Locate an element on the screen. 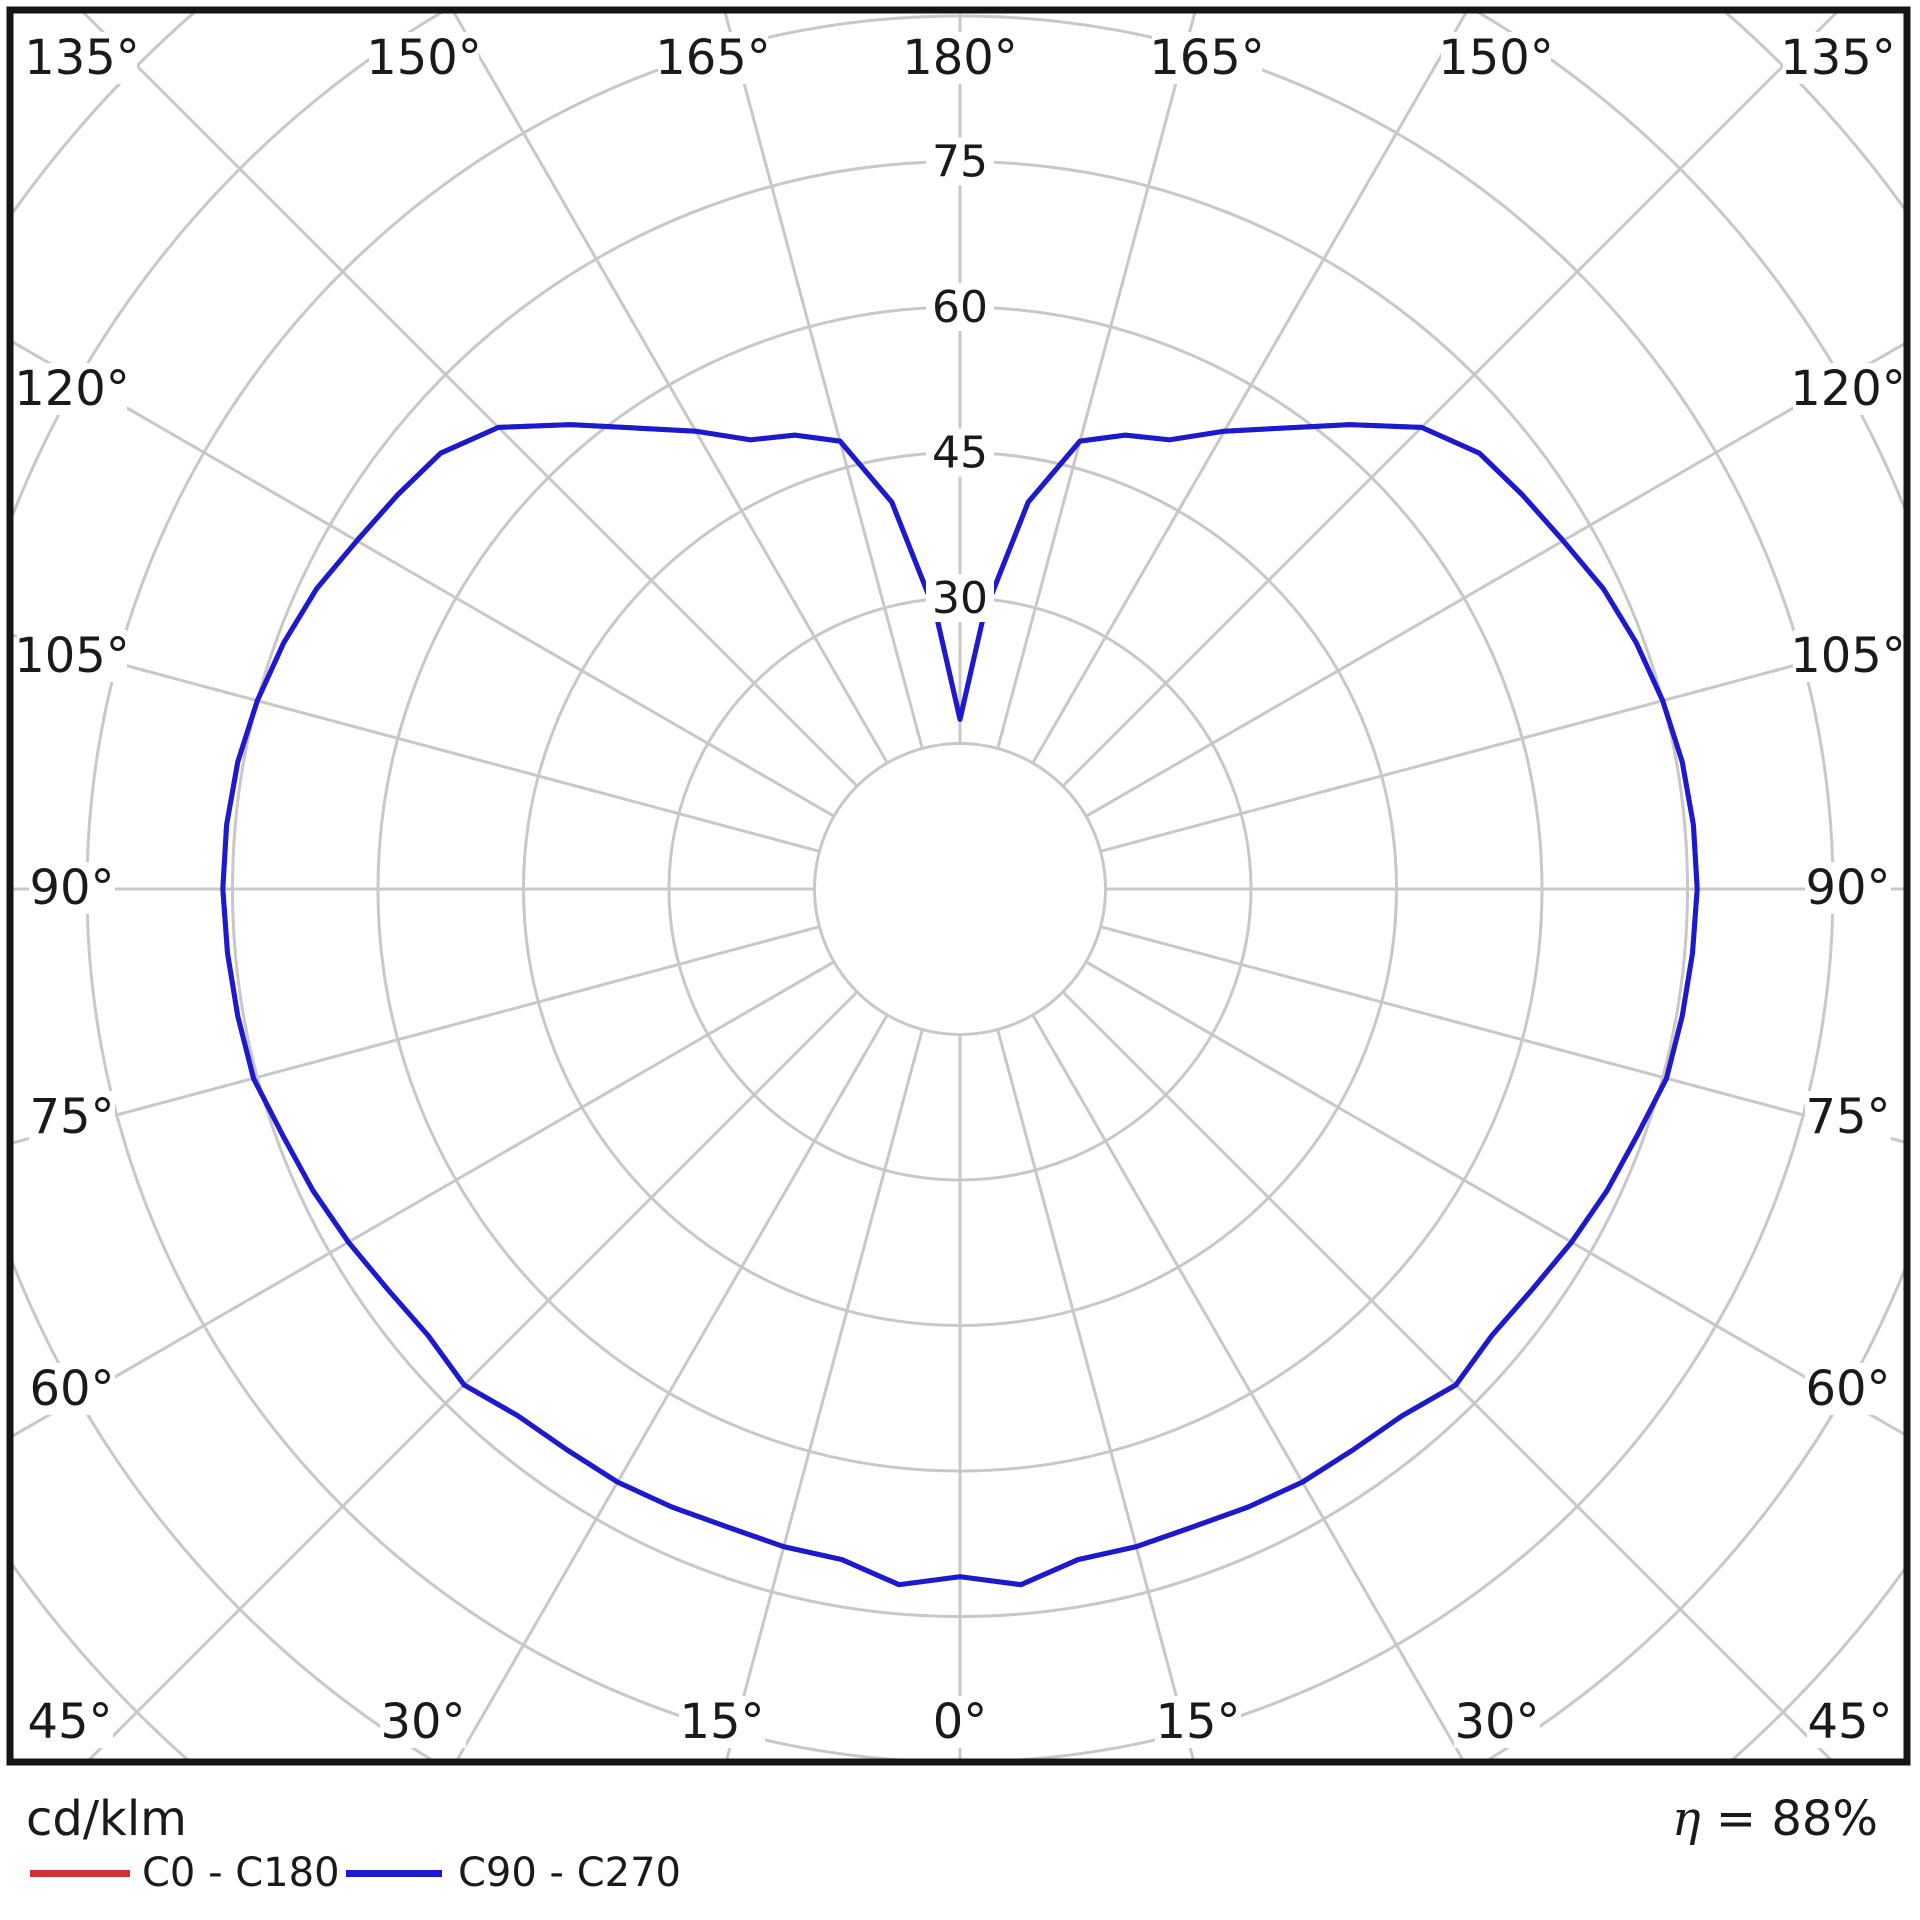 This screenshot has width=1920, height=1920. c0-c180-line-swatch is located at coordinates (80, 1873).